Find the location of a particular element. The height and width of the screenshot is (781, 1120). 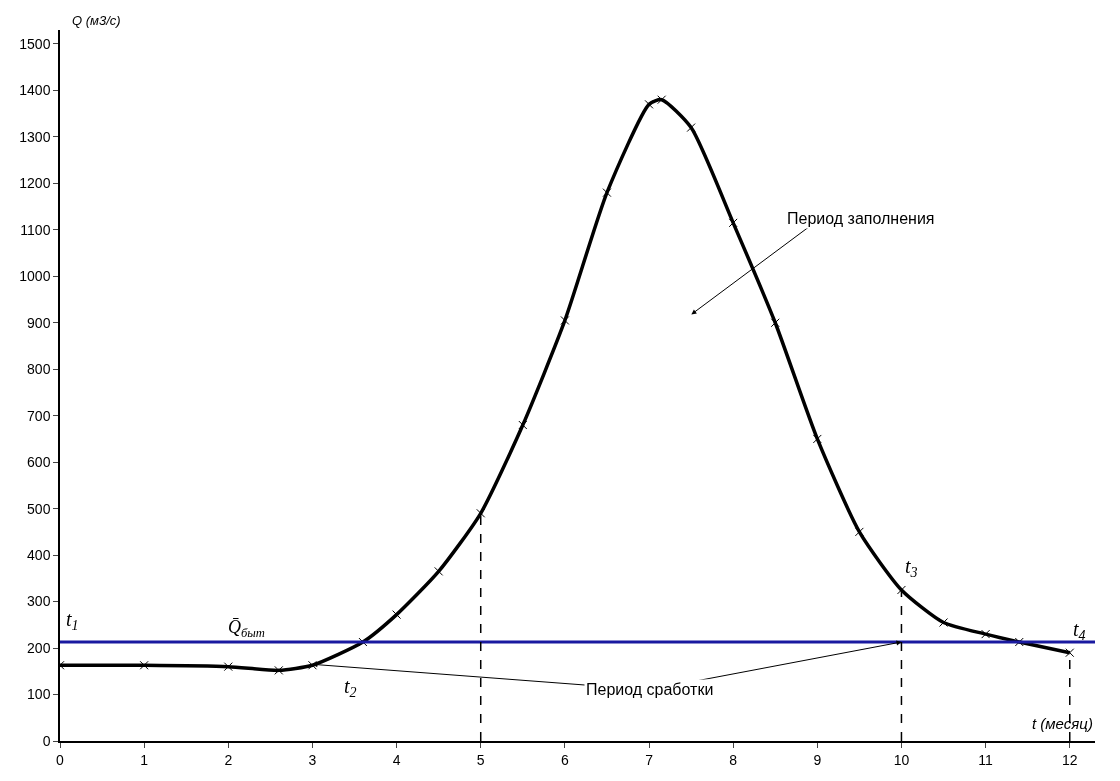

x-tick-label: 6 is located at coordinates (564, 759).